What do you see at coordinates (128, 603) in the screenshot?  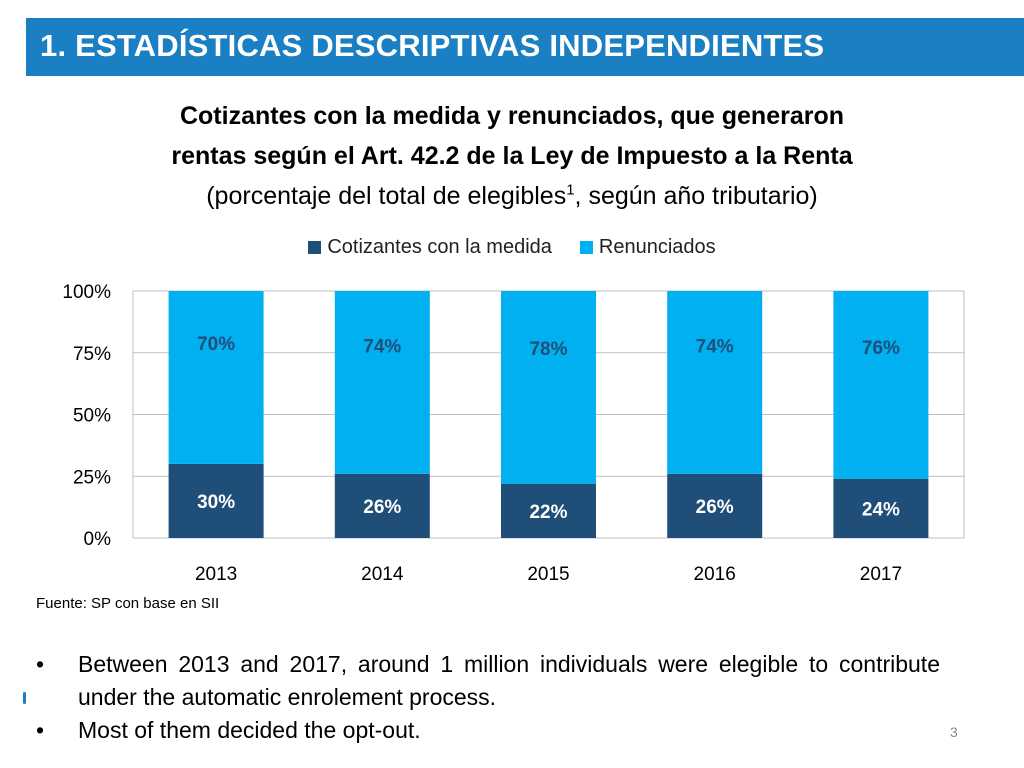 I see `source-note: Fuente: SP con base en SII` at bounding box center [128, 603].